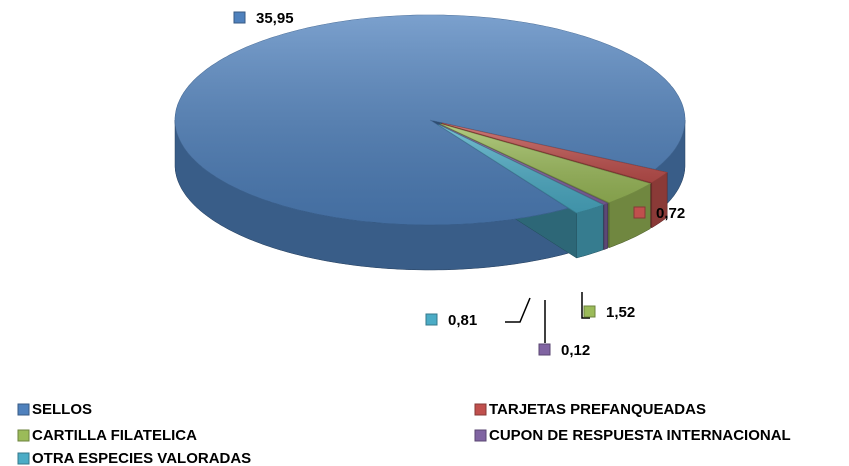  What do you see at coordinates (597, 409) in the screenshot?
I see `legend-label: TARJETAS PREFANQUEADAS` at bounding box center [597, 409].